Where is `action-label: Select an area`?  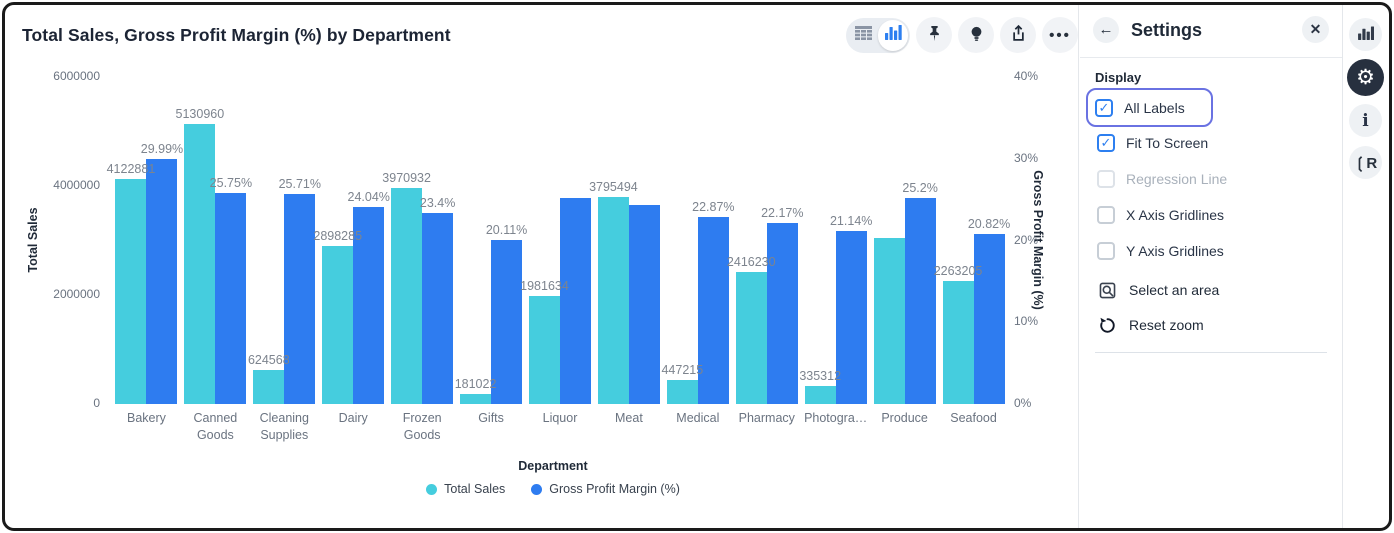
action-label: Select an area is located at coordinates (1174, 290).